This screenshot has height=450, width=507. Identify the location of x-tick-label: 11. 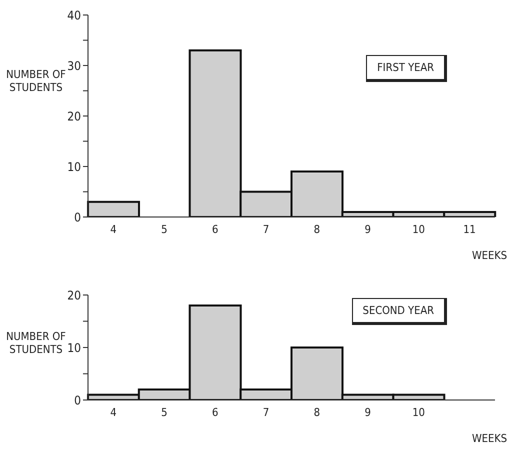
(469, 229).